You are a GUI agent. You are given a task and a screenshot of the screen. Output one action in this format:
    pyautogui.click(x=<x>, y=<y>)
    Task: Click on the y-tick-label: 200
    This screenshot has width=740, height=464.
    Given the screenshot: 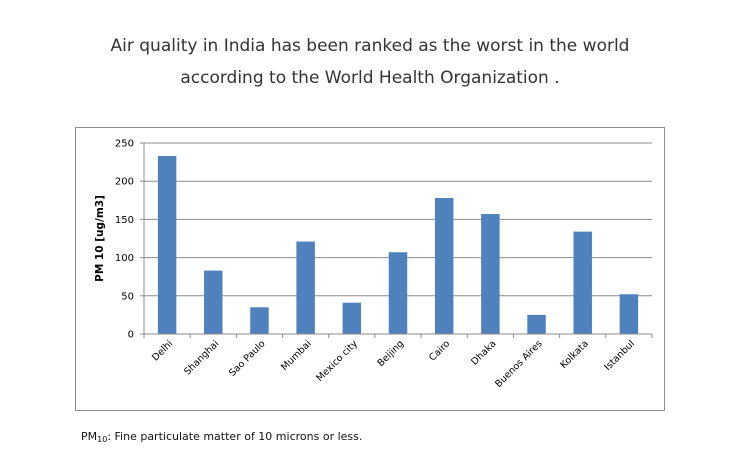 What is the action you would take?
    pyautogui.click(x=124, y=182)
    